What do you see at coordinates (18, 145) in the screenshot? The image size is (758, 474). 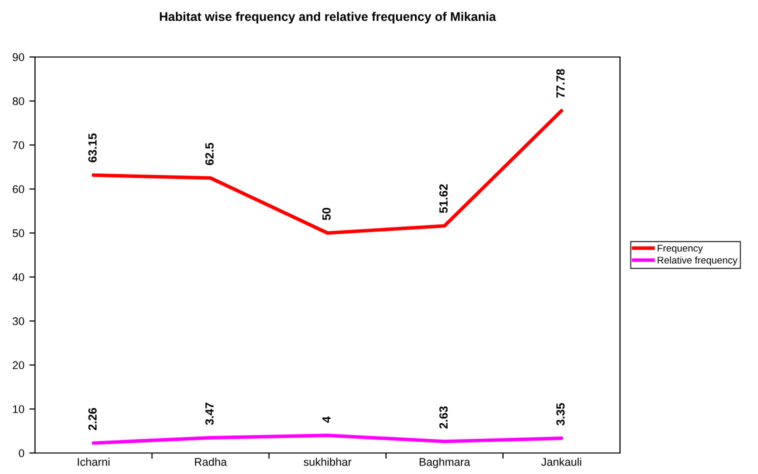 I see `y-tick-label: 70` at bounding box center [18, 145].